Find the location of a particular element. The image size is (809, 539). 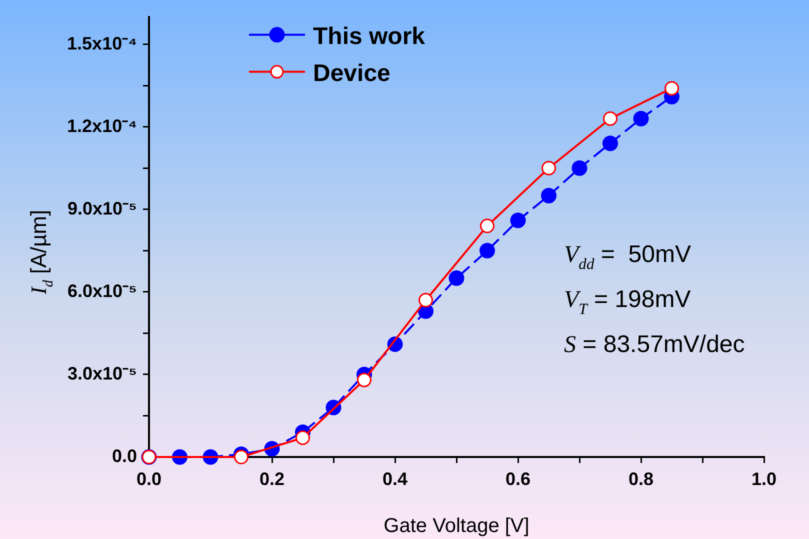

x-tick-label: 0.0 is located at coordinates (149, 478).